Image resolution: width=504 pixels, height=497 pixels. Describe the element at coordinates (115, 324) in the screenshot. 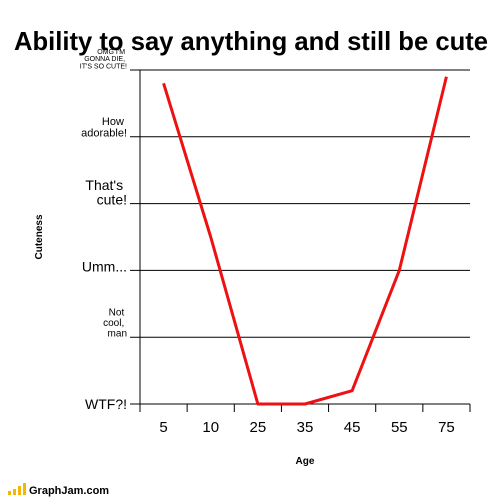

I see `y-tick-label: Not cool, man` at that location.